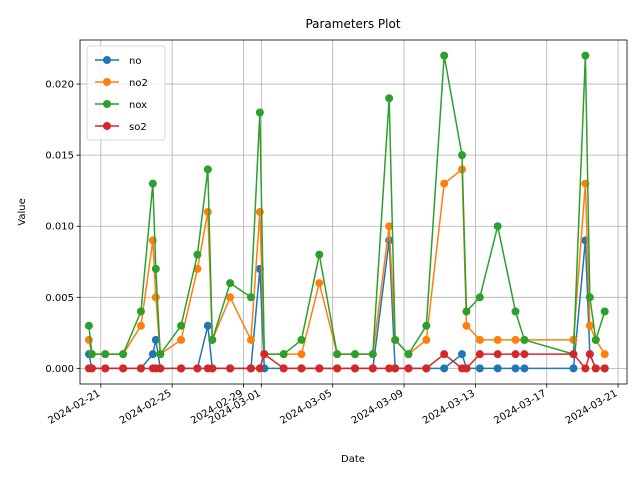  Describe the element at coordinates (121, 83) in the screenshot. I see `legend-item-no2: no2` at that location.